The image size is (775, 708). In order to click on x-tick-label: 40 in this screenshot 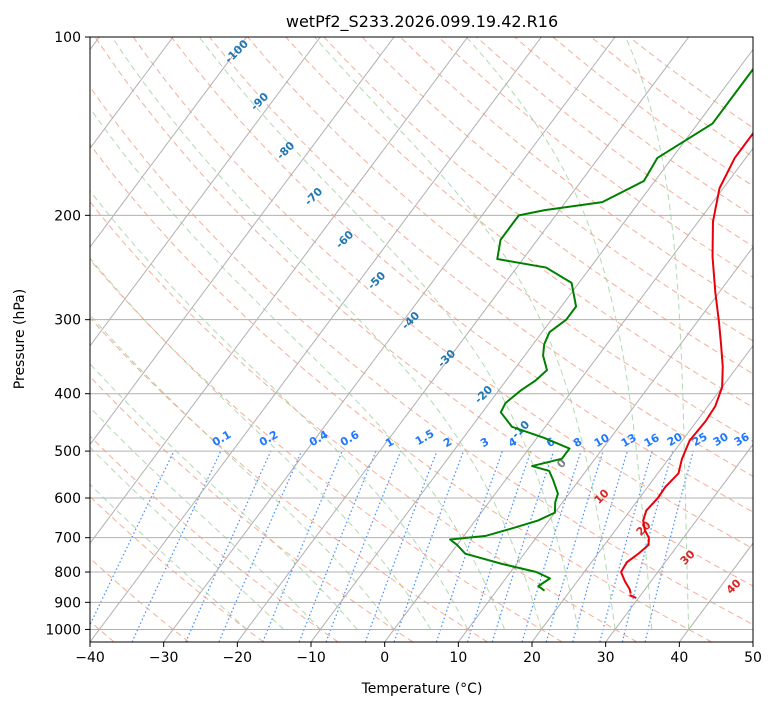, I will do `click(679, 658)`.